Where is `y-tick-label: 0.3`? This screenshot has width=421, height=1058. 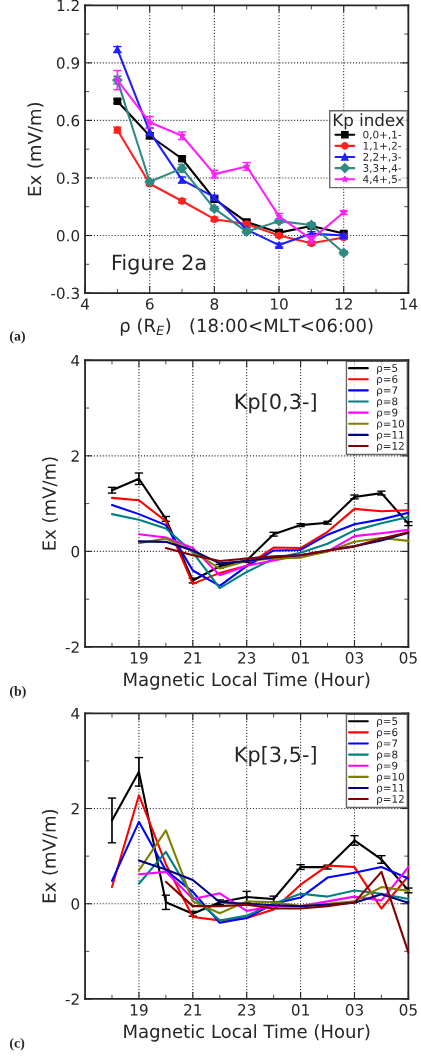
y-tick-label: 0.3 is located at coordinates (67, 178).